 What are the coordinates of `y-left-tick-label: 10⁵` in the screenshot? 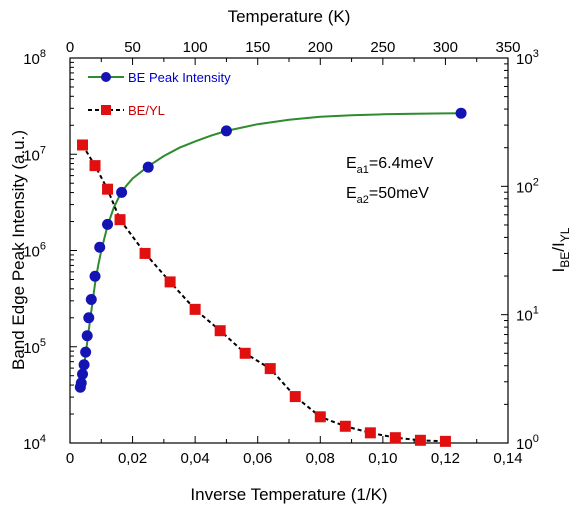 It's located at (34, 347).